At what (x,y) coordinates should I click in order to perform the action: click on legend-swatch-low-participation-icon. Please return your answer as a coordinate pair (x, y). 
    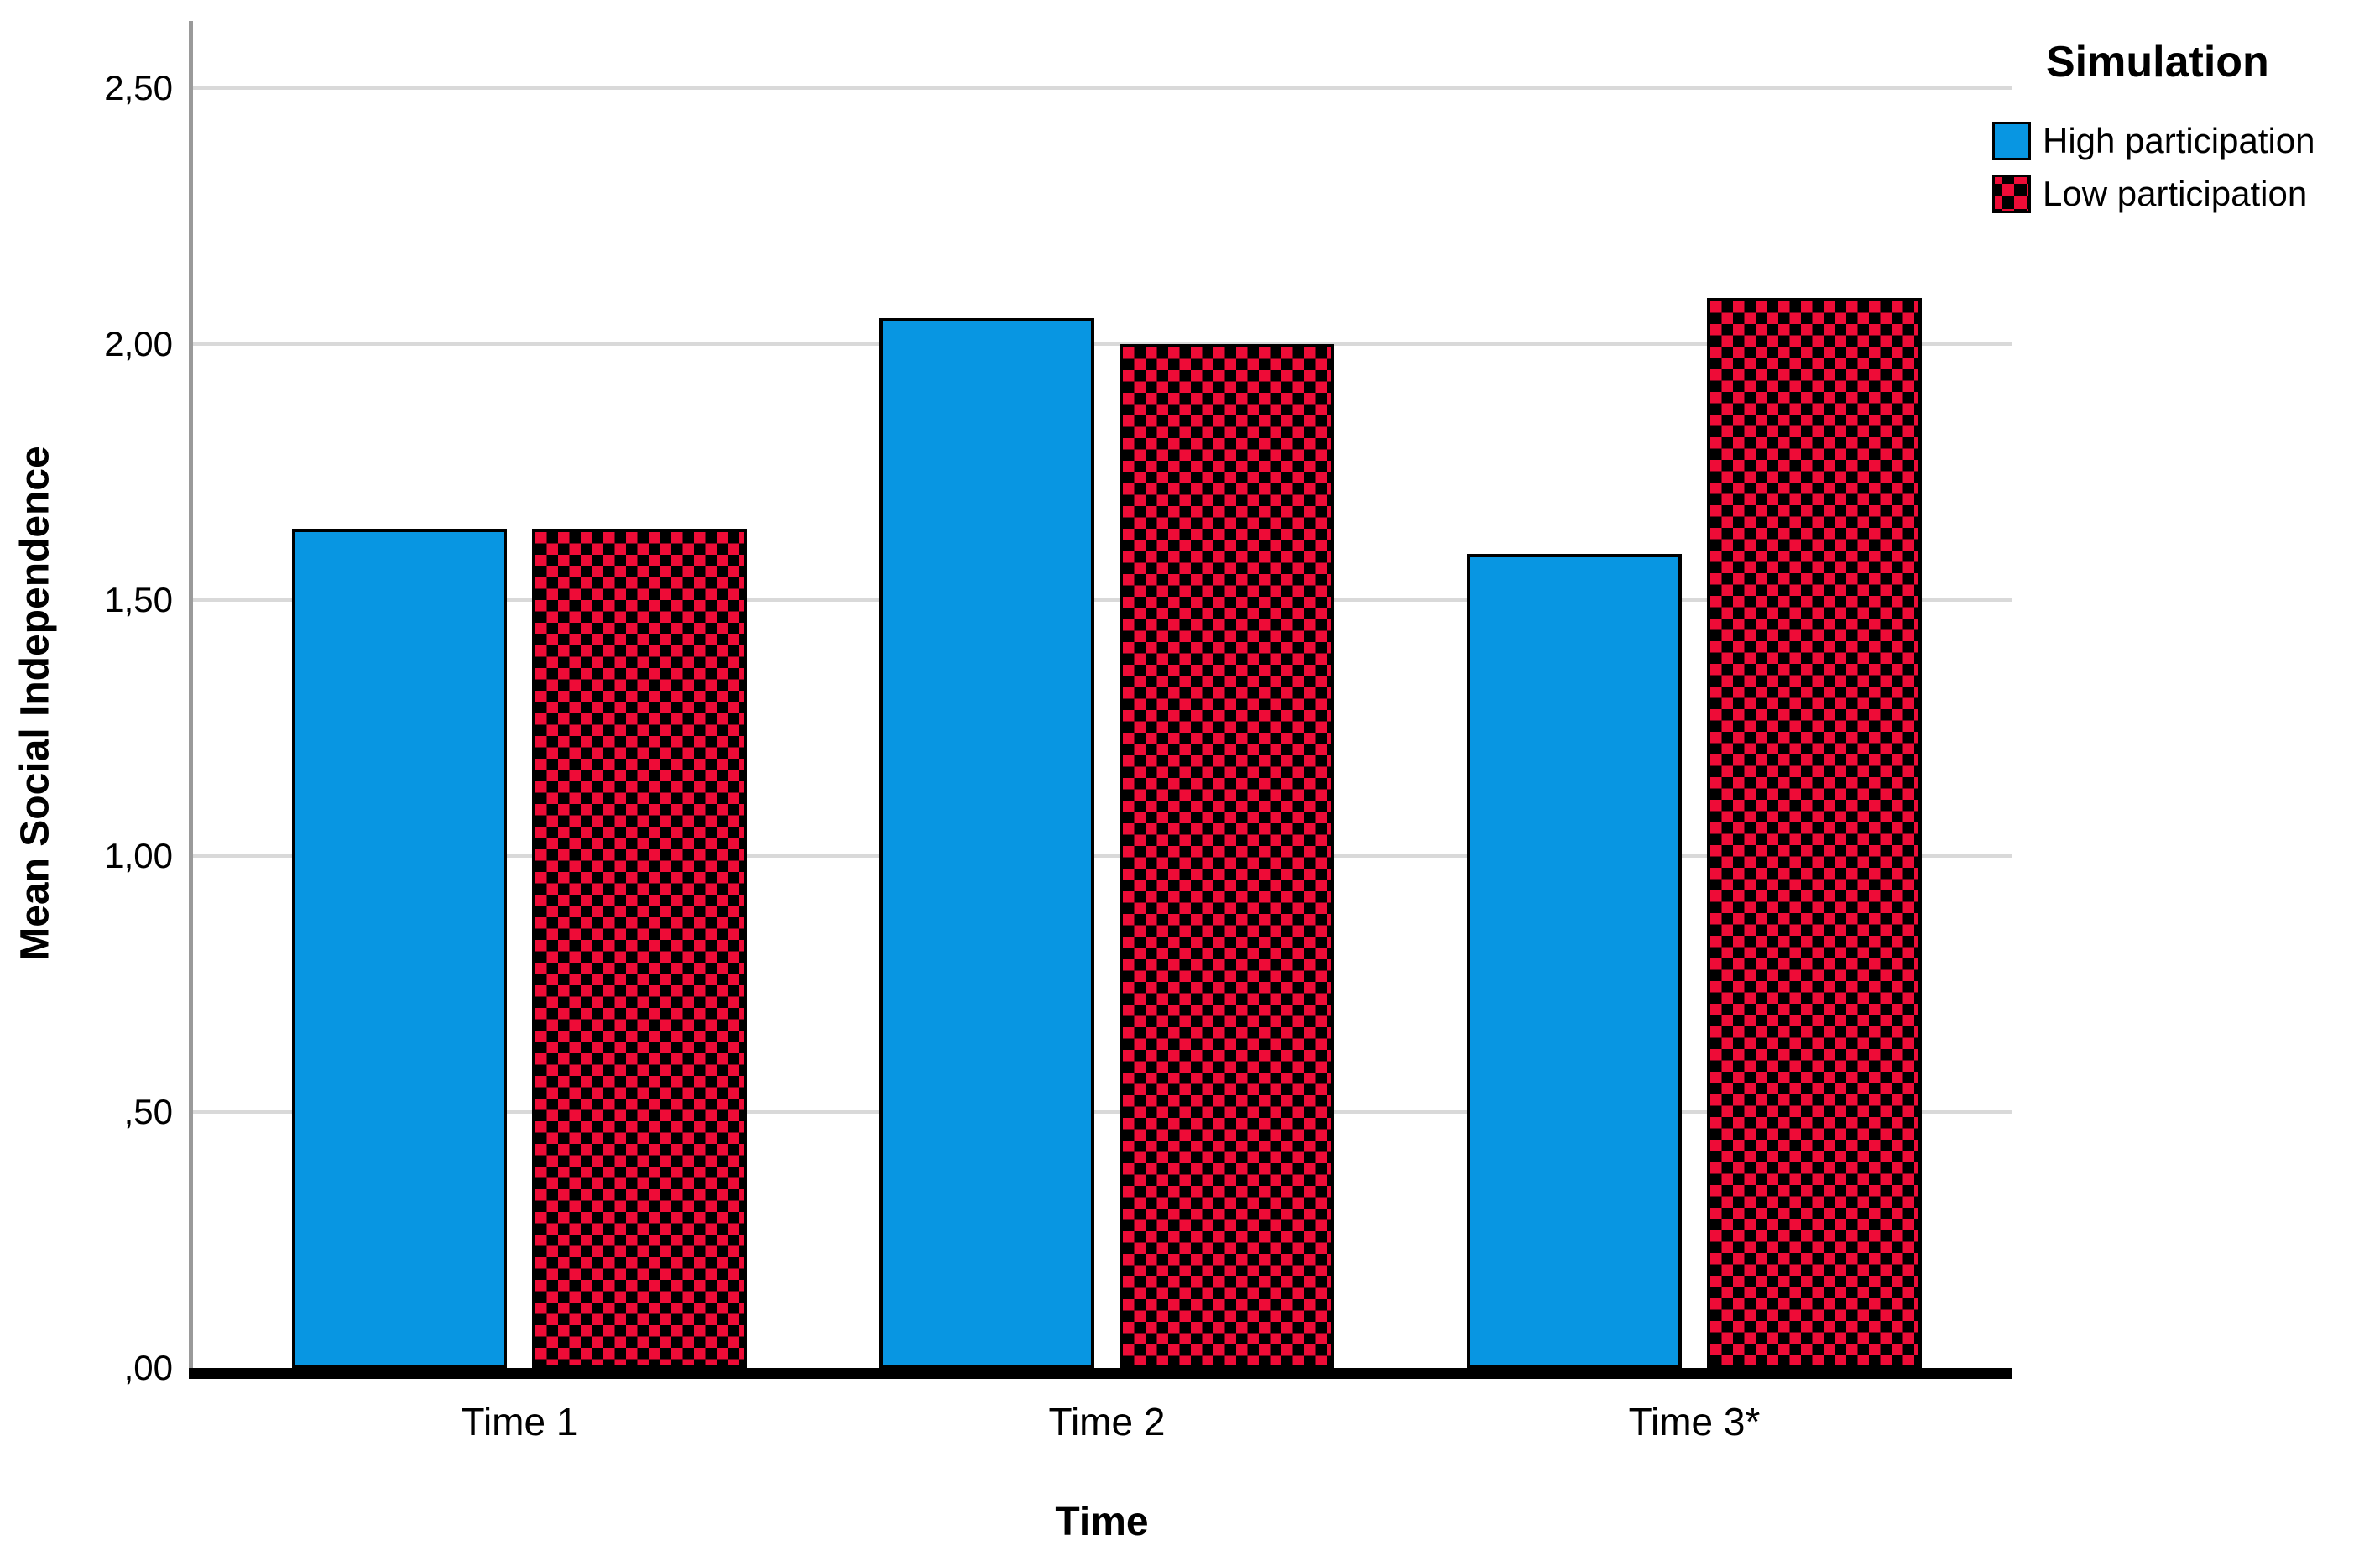
    Looking at the image, I should click on (2011, 194).